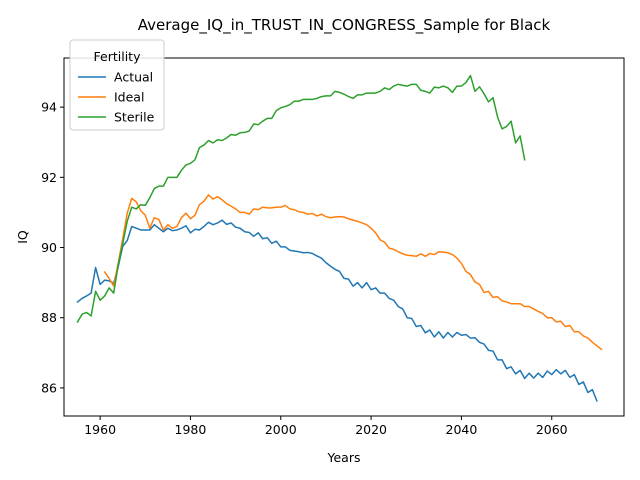  What do you see at coordinates (49, 387) in the screenshot?
I see `y-tick-label: 86` at bounding box center [49, 387].